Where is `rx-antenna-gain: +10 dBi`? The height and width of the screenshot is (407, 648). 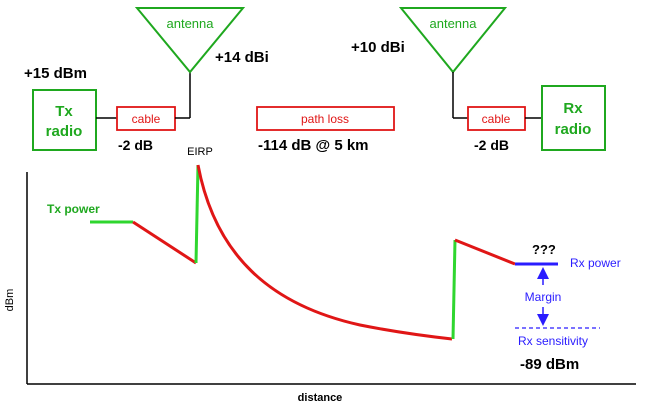 rx-antenna-gain: +10 dBi is located at coordinates (378, 47).